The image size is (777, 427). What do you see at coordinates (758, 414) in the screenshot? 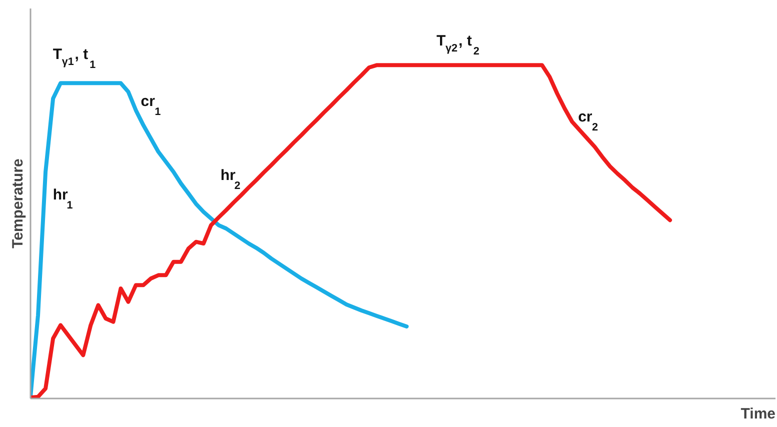
I see `x-axis-title: Time` at bounding box center [758, 414].